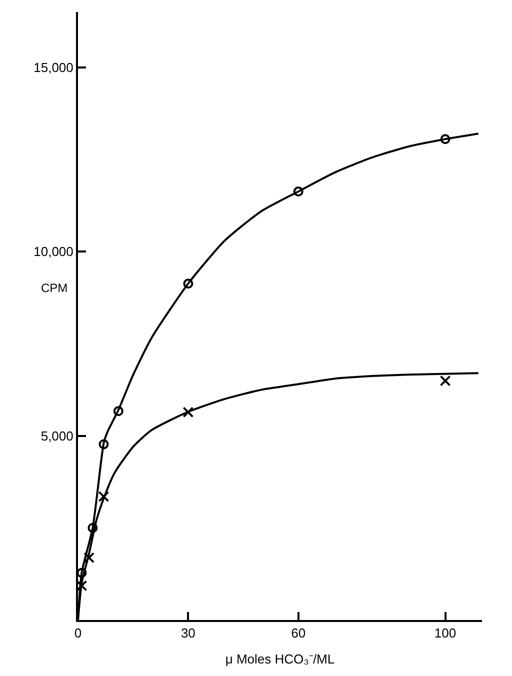  What do you see at coordinates (57, 436) in the screenshot?
I see `y-tick-label: 5,000` at bounding box center [57, 436].